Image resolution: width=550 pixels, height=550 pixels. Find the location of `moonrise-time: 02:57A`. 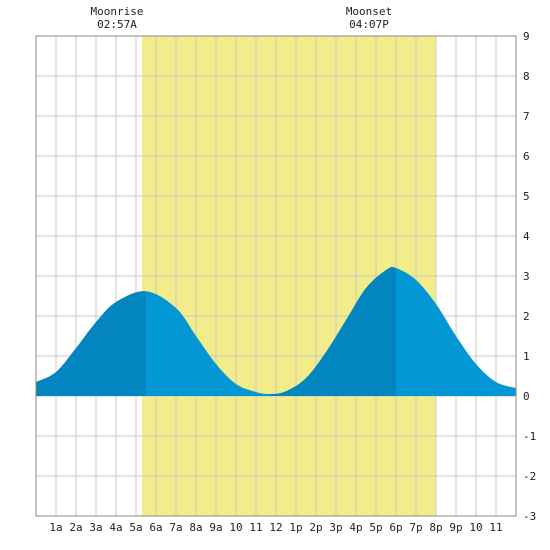

moonrise-time: 02:57A is located at coordinates (117, 24).